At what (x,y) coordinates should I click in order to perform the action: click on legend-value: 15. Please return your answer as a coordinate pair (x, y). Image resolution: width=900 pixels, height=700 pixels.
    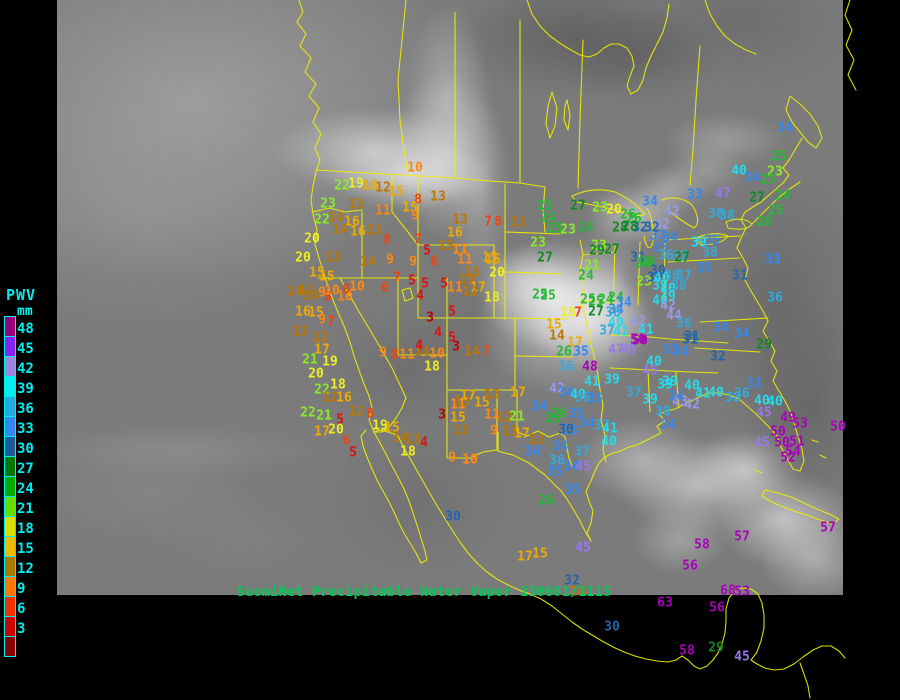
    Looking at the image, I should click on (25, 549).